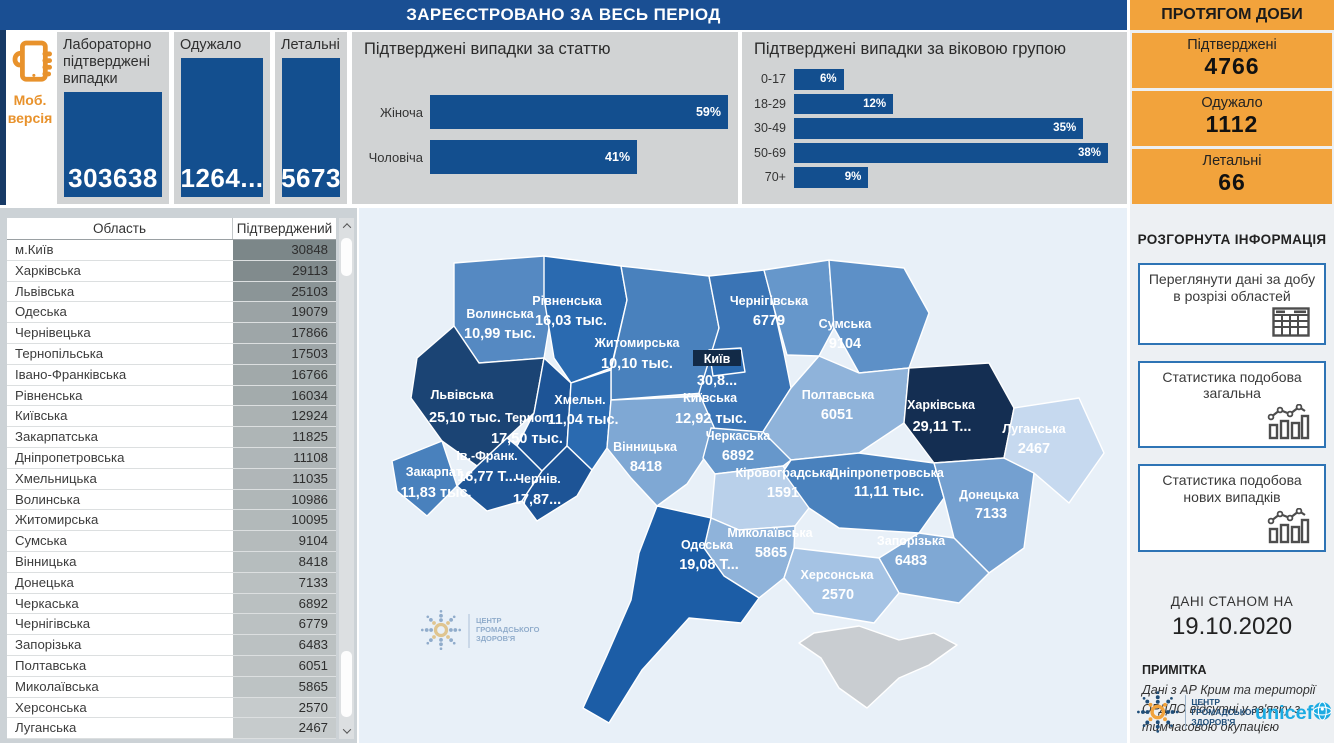  What do you see at coordinates (171, 541) in the screenshot?
I see `table-row: Сумська 9104` at bounding box center [171, 541].